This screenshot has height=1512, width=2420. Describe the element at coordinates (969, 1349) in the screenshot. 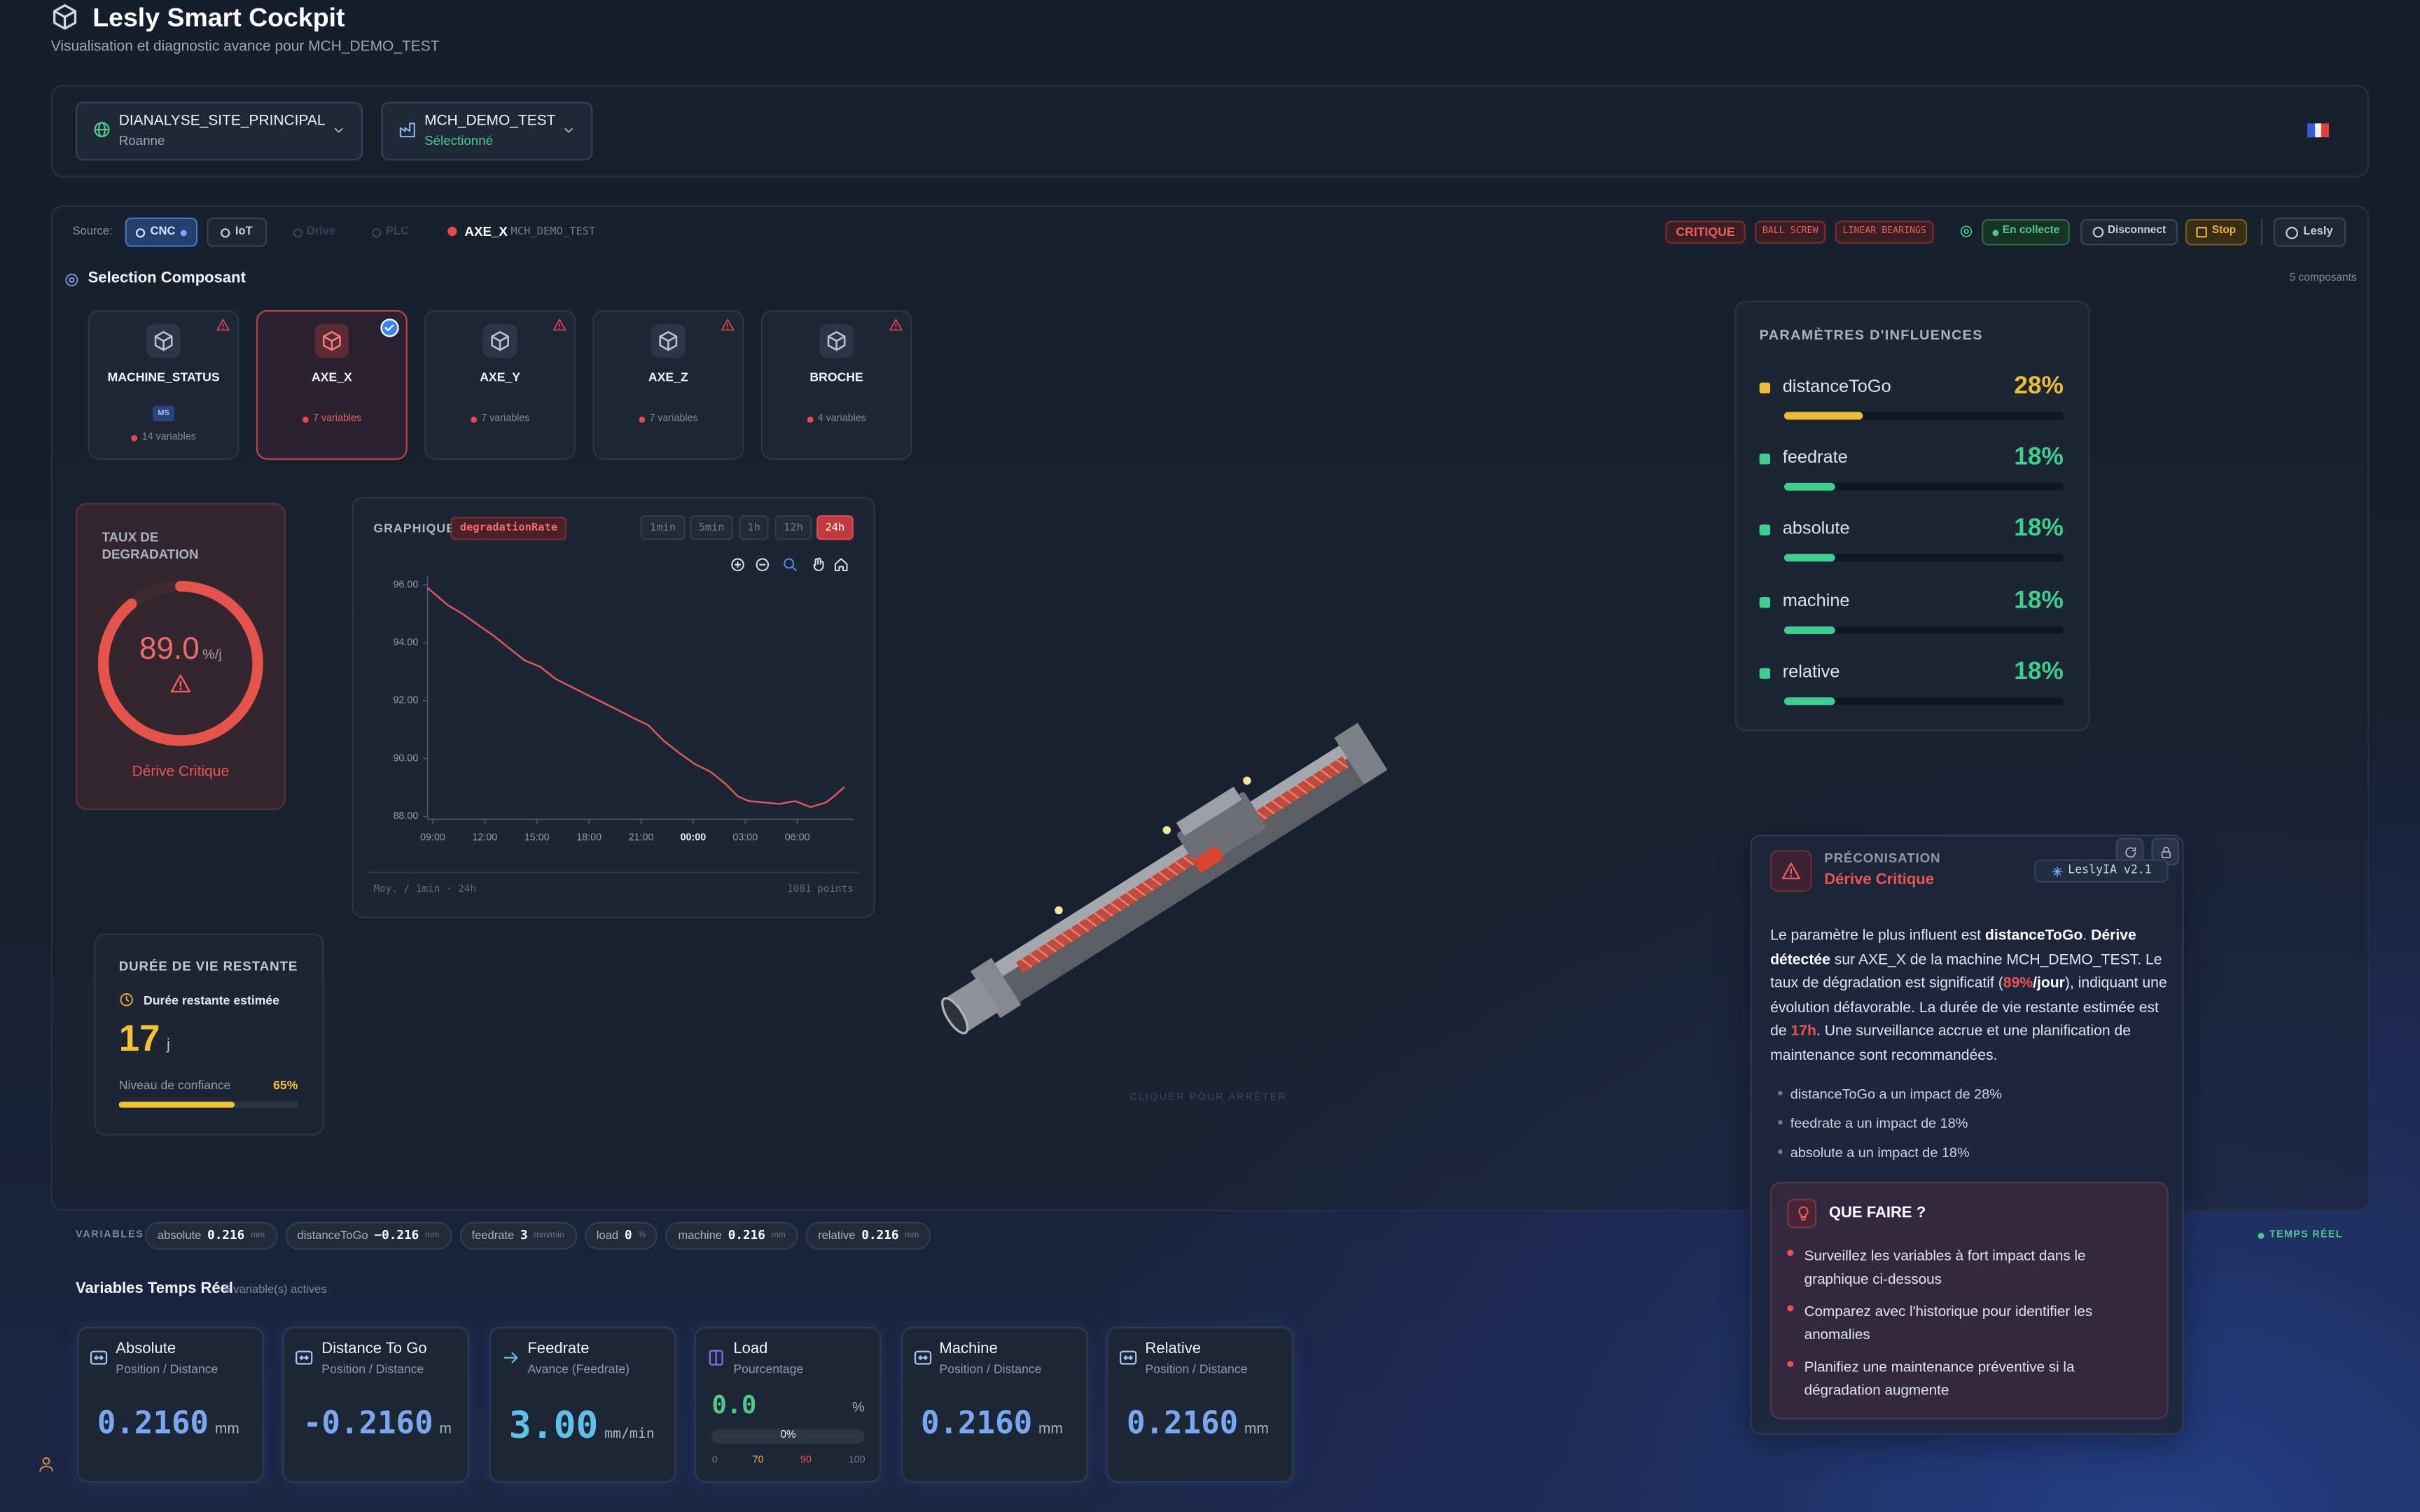

I see `card-title: Machine` at that location.